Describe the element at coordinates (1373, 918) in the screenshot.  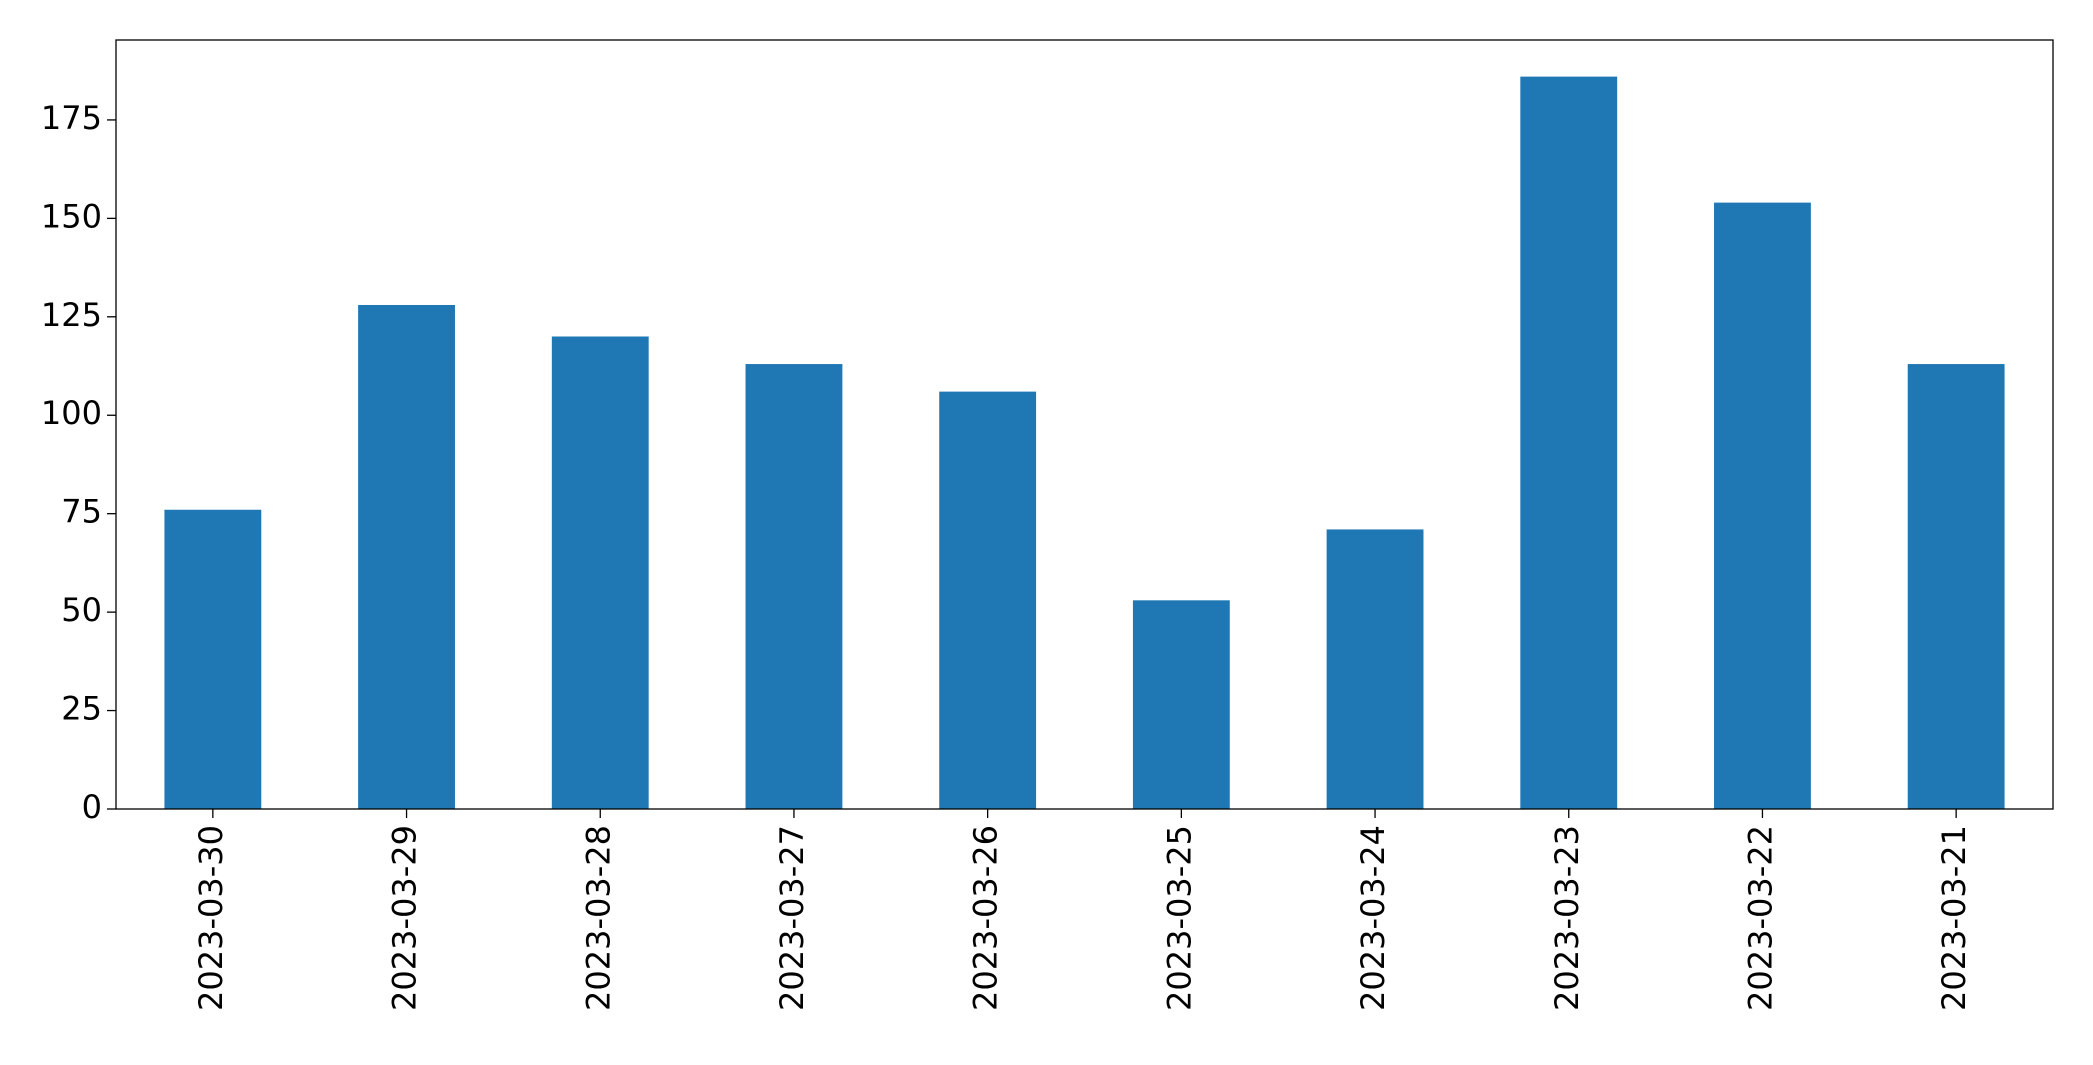
I see `x-tick-label: 2023-03-24` at that location.